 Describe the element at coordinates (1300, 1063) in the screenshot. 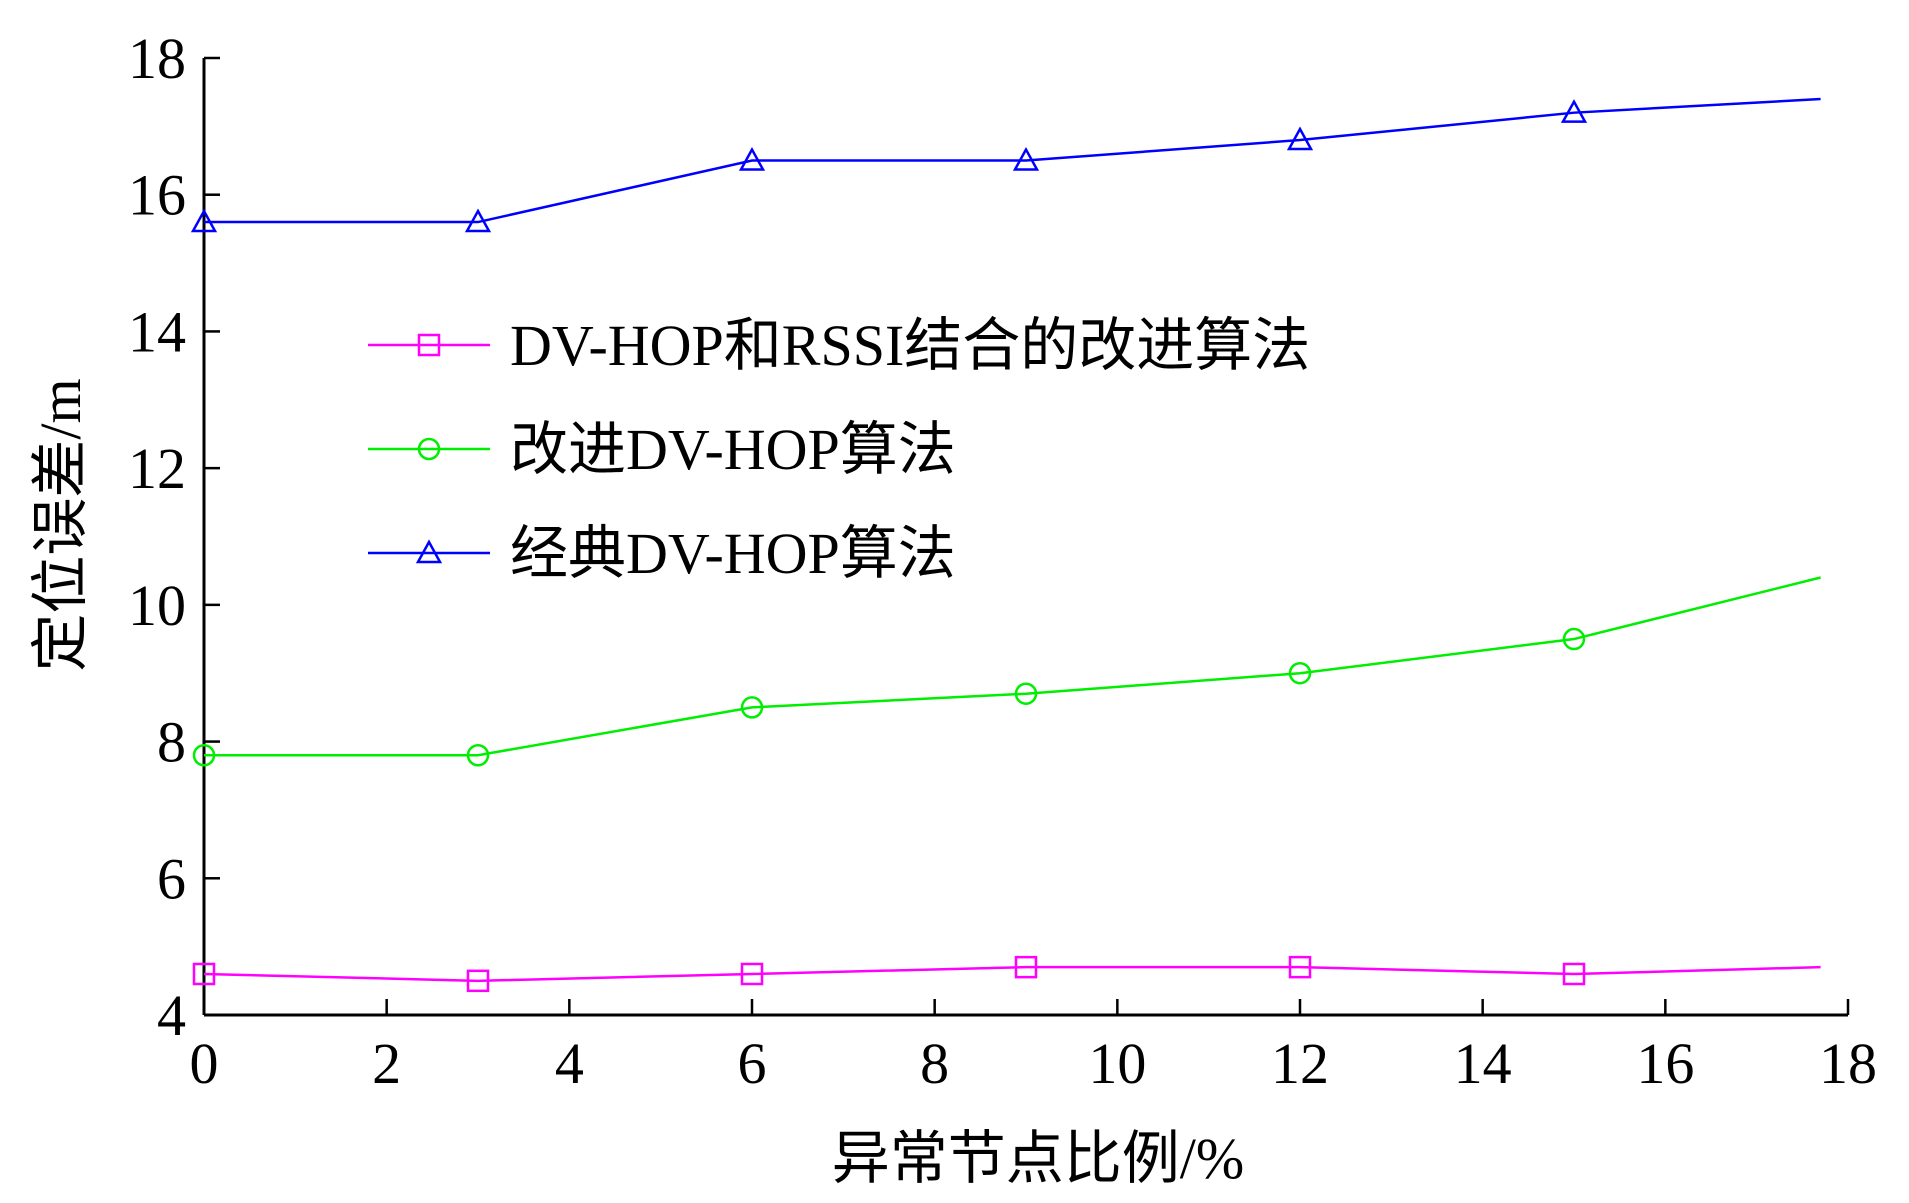

I see `x-tick-label: 12` at that location.